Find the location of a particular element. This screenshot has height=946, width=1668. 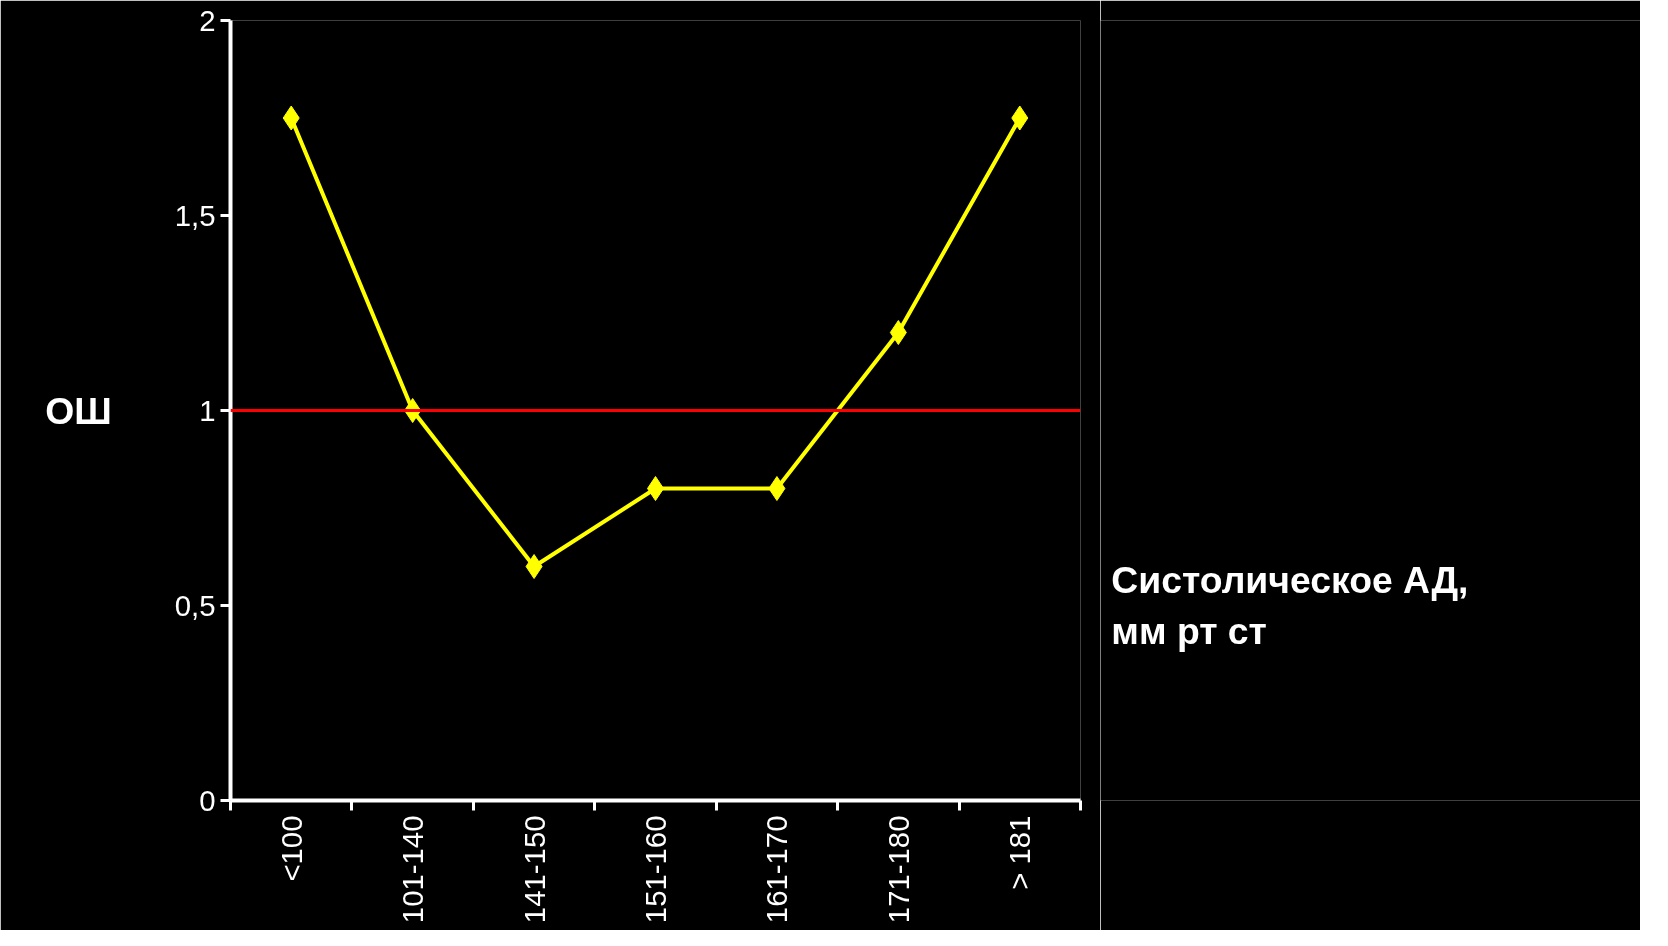

x-tick-label: 141-150 is located at coordinates (534, 869).